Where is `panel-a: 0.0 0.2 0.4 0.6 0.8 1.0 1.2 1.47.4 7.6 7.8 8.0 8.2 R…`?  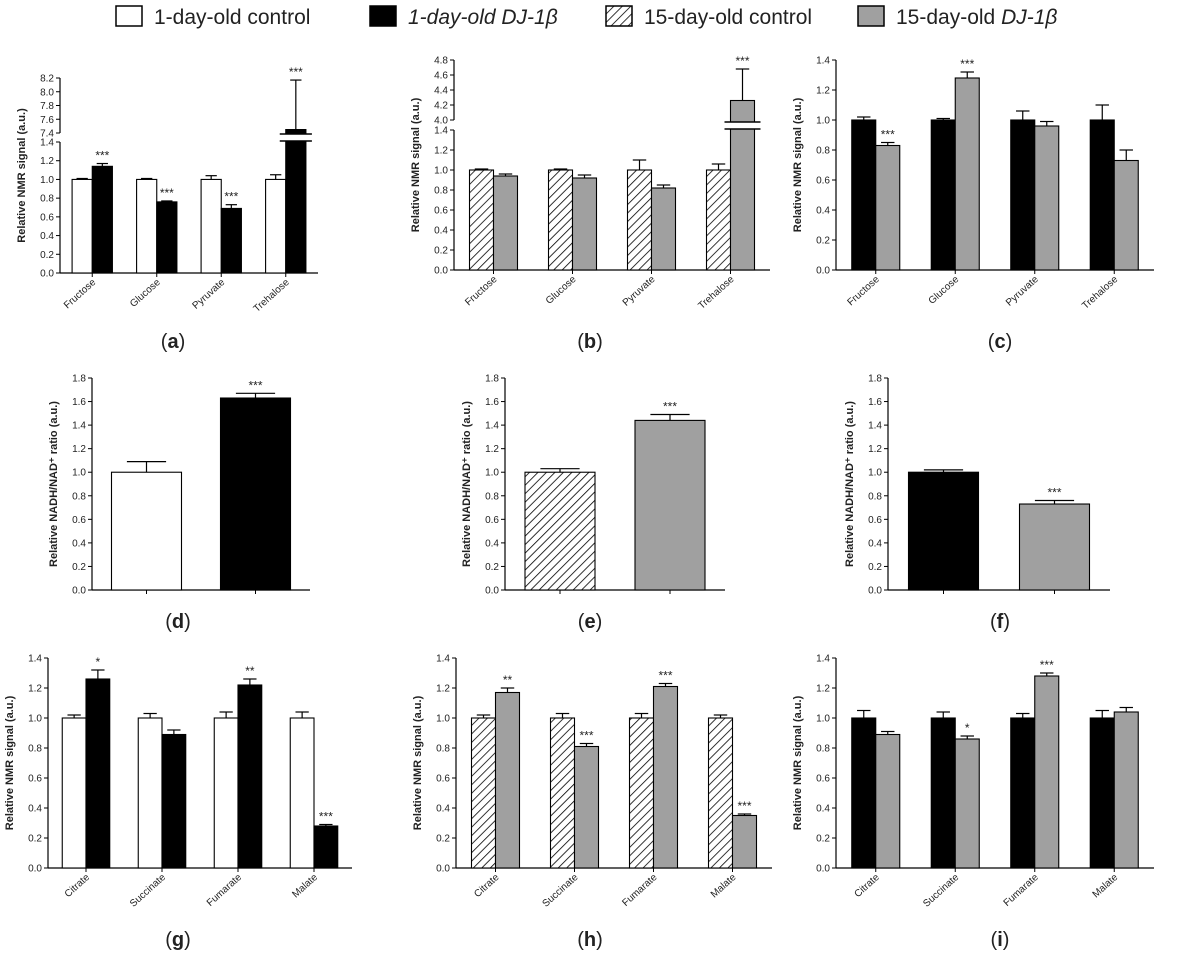
panel-a: 0.0 0.2 0.4 0.6 0.8 1.0 1.2 1.47.4 7.6 7.8 8.0 8.2 R… is located at coordinates (167, 209).